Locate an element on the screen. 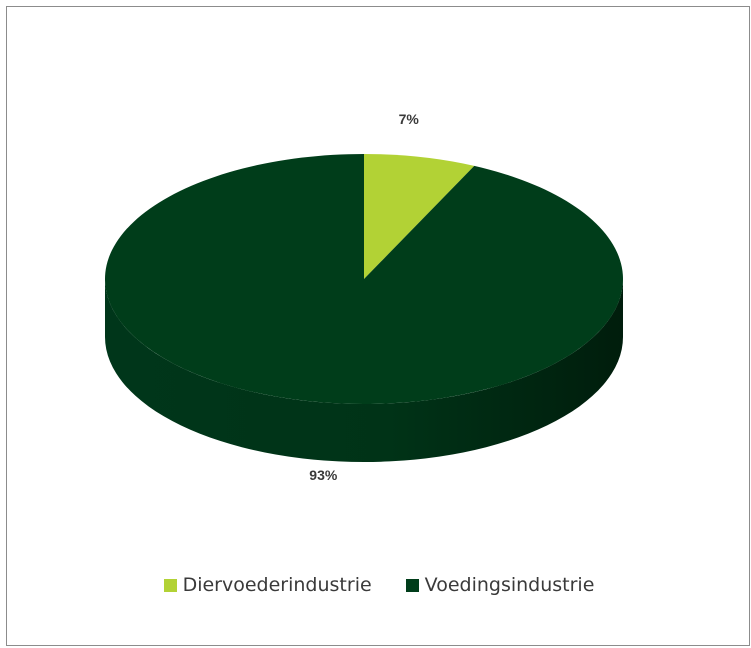 The width and height of the screenshot is (751, 648). data-label: 93% is located at coordinates (323, 475).